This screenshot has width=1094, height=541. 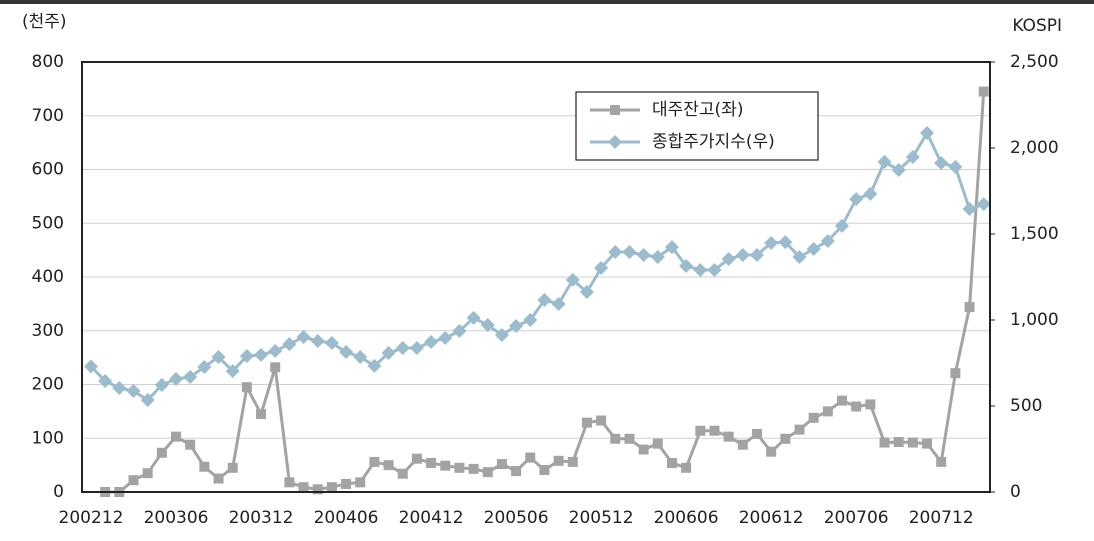 What do you see at coordinates (44, 22) in the screenshot?
I see `y-axis-title: (천주)` at bounding box center [44, 22].